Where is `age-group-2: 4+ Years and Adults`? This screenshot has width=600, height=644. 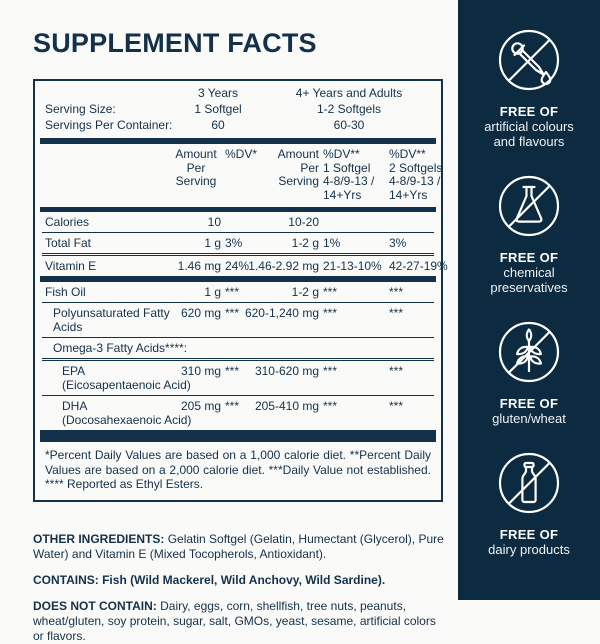 age-group-2: 4+ Years and Adults is located at coordinates (349, 93).